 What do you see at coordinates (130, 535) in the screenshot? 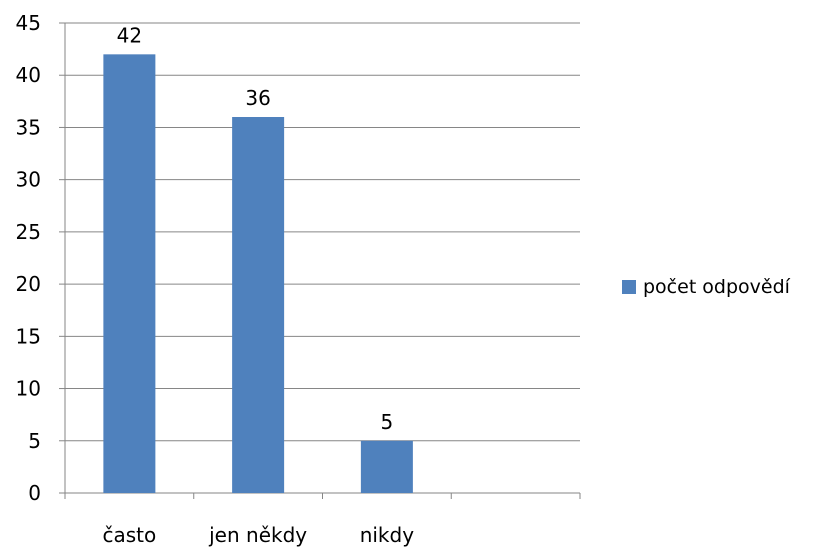
I see `x-category-label: často` at bounding box center [130, 535].